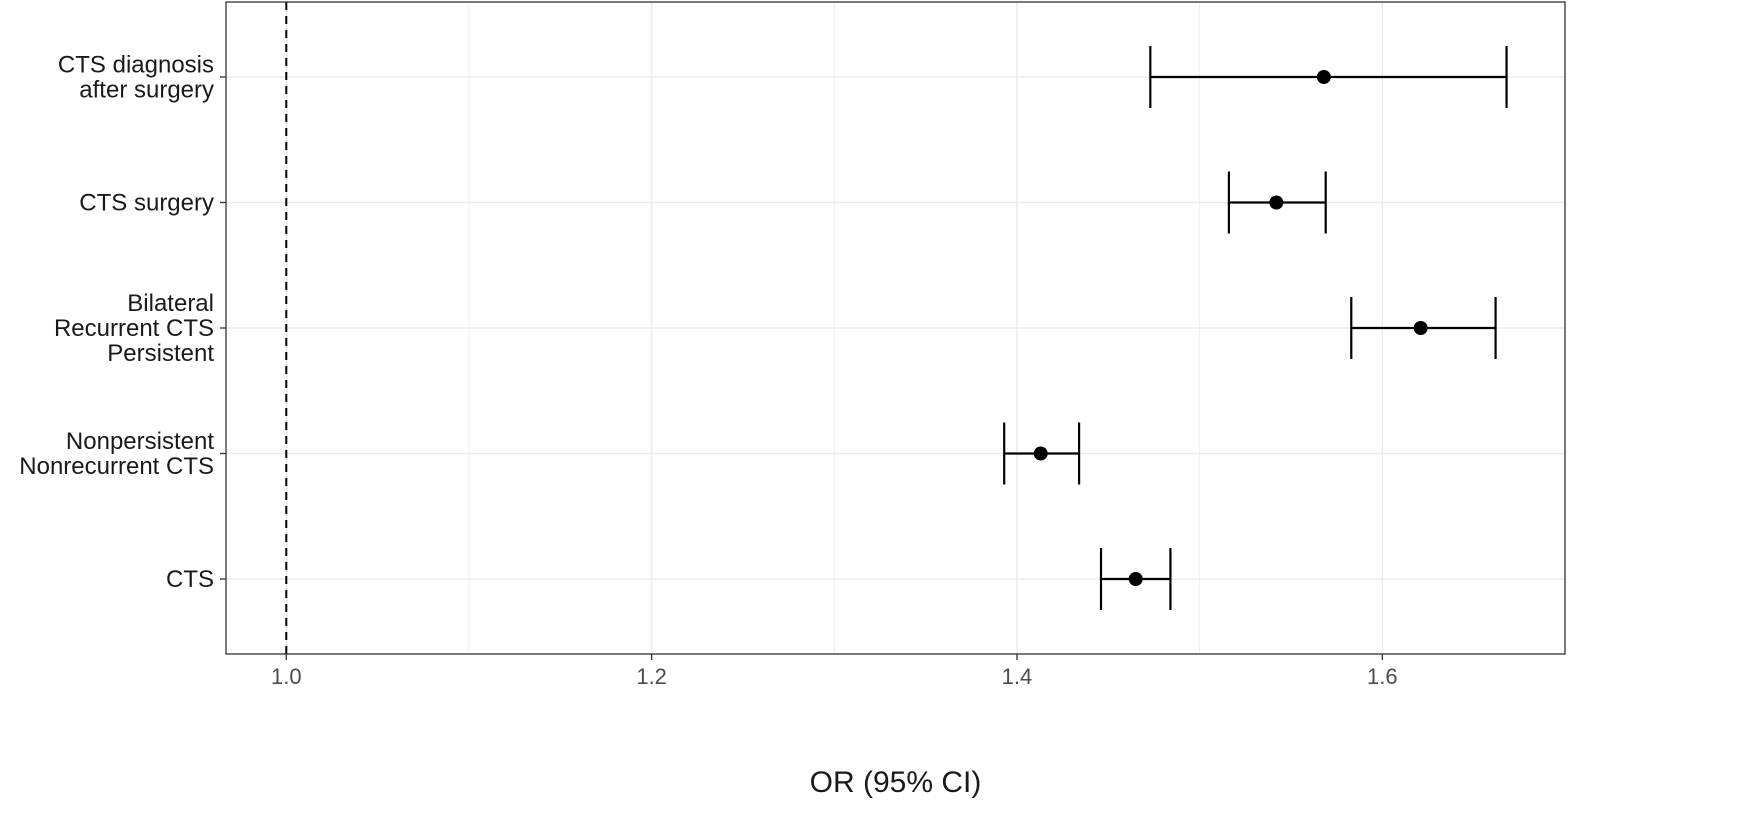  I want to click on x-axis-ticks: 1.0 1.2 1.4 1.6, so click(834, 671).